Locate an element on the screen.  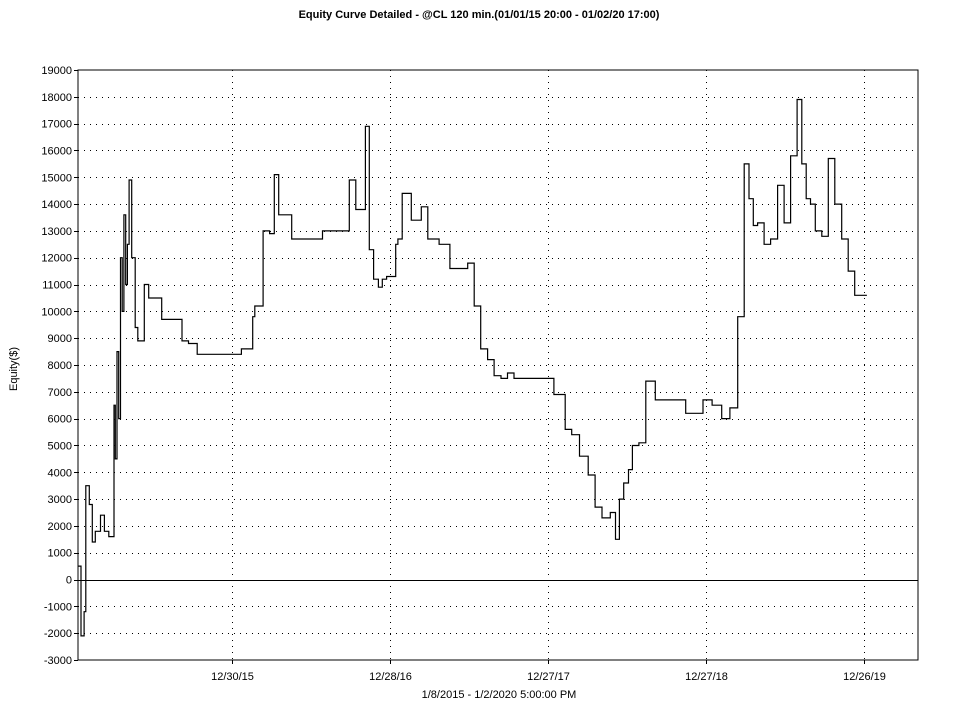
y-tick-label: 14000 is located at coordinates (56, 205).